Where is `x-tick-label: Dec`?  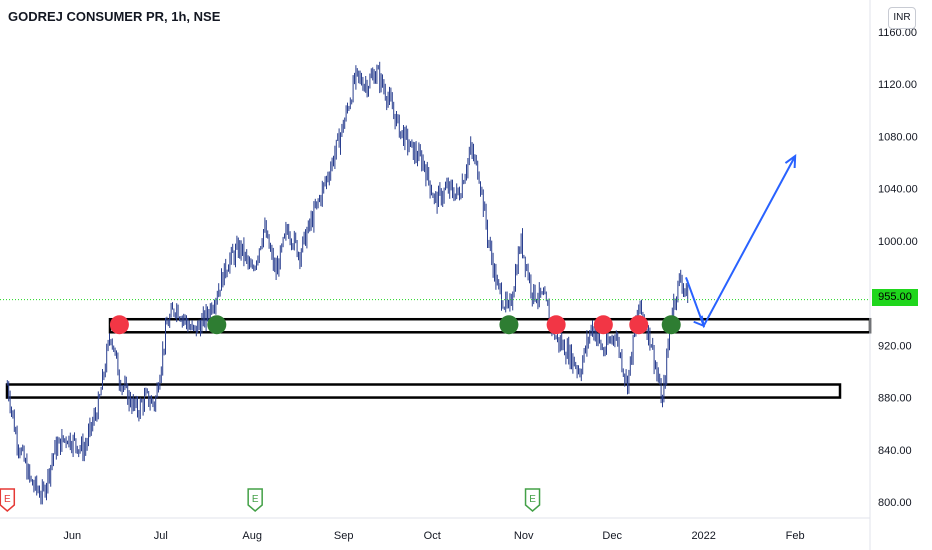 x-tick-label: Dec is located at coordinates (612, 536).